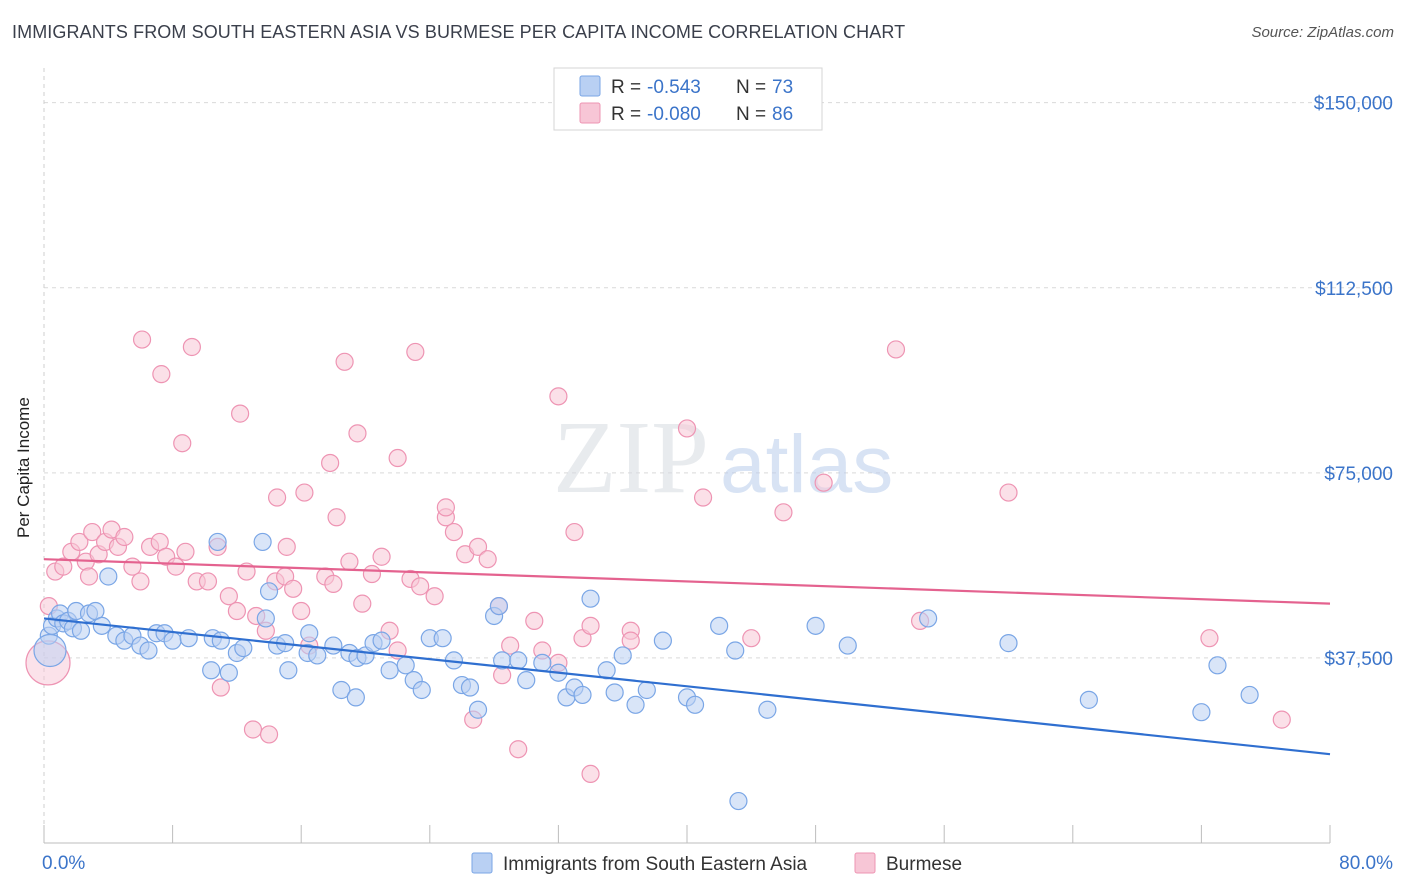 This screenshot has width=1406, height=892. I want to click on legend-n-value: 86, so click(782, 114).